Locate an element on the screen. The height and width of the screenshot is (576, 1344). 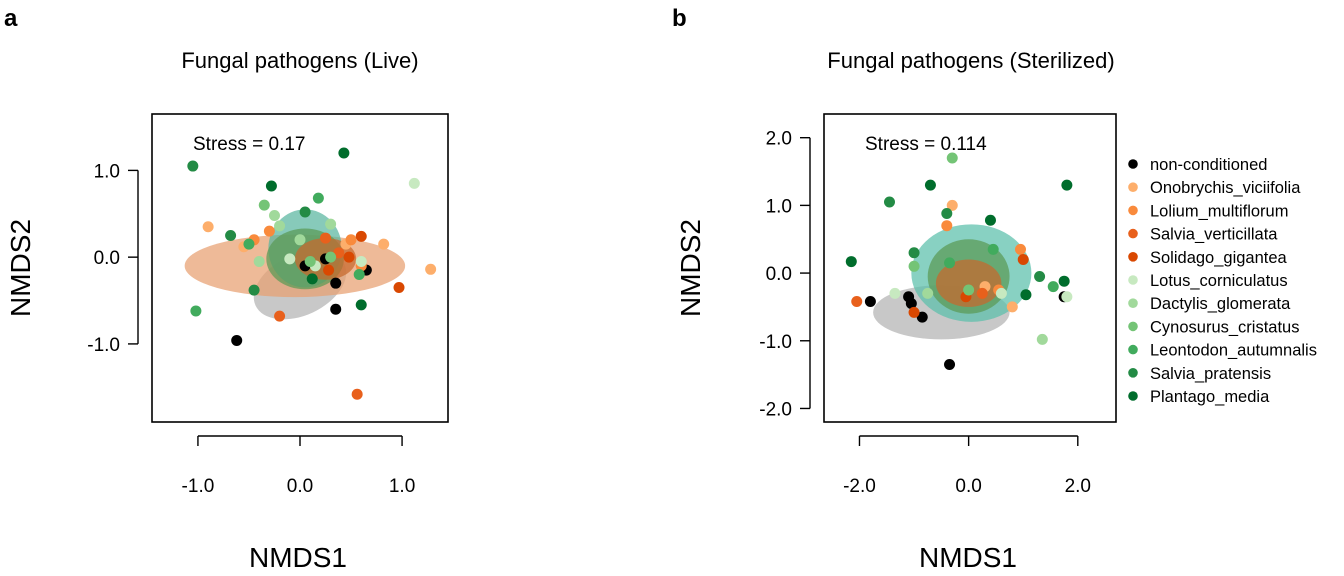
stress-annotation-0: Stress = 0.17 is located at coordinates (249, 144).